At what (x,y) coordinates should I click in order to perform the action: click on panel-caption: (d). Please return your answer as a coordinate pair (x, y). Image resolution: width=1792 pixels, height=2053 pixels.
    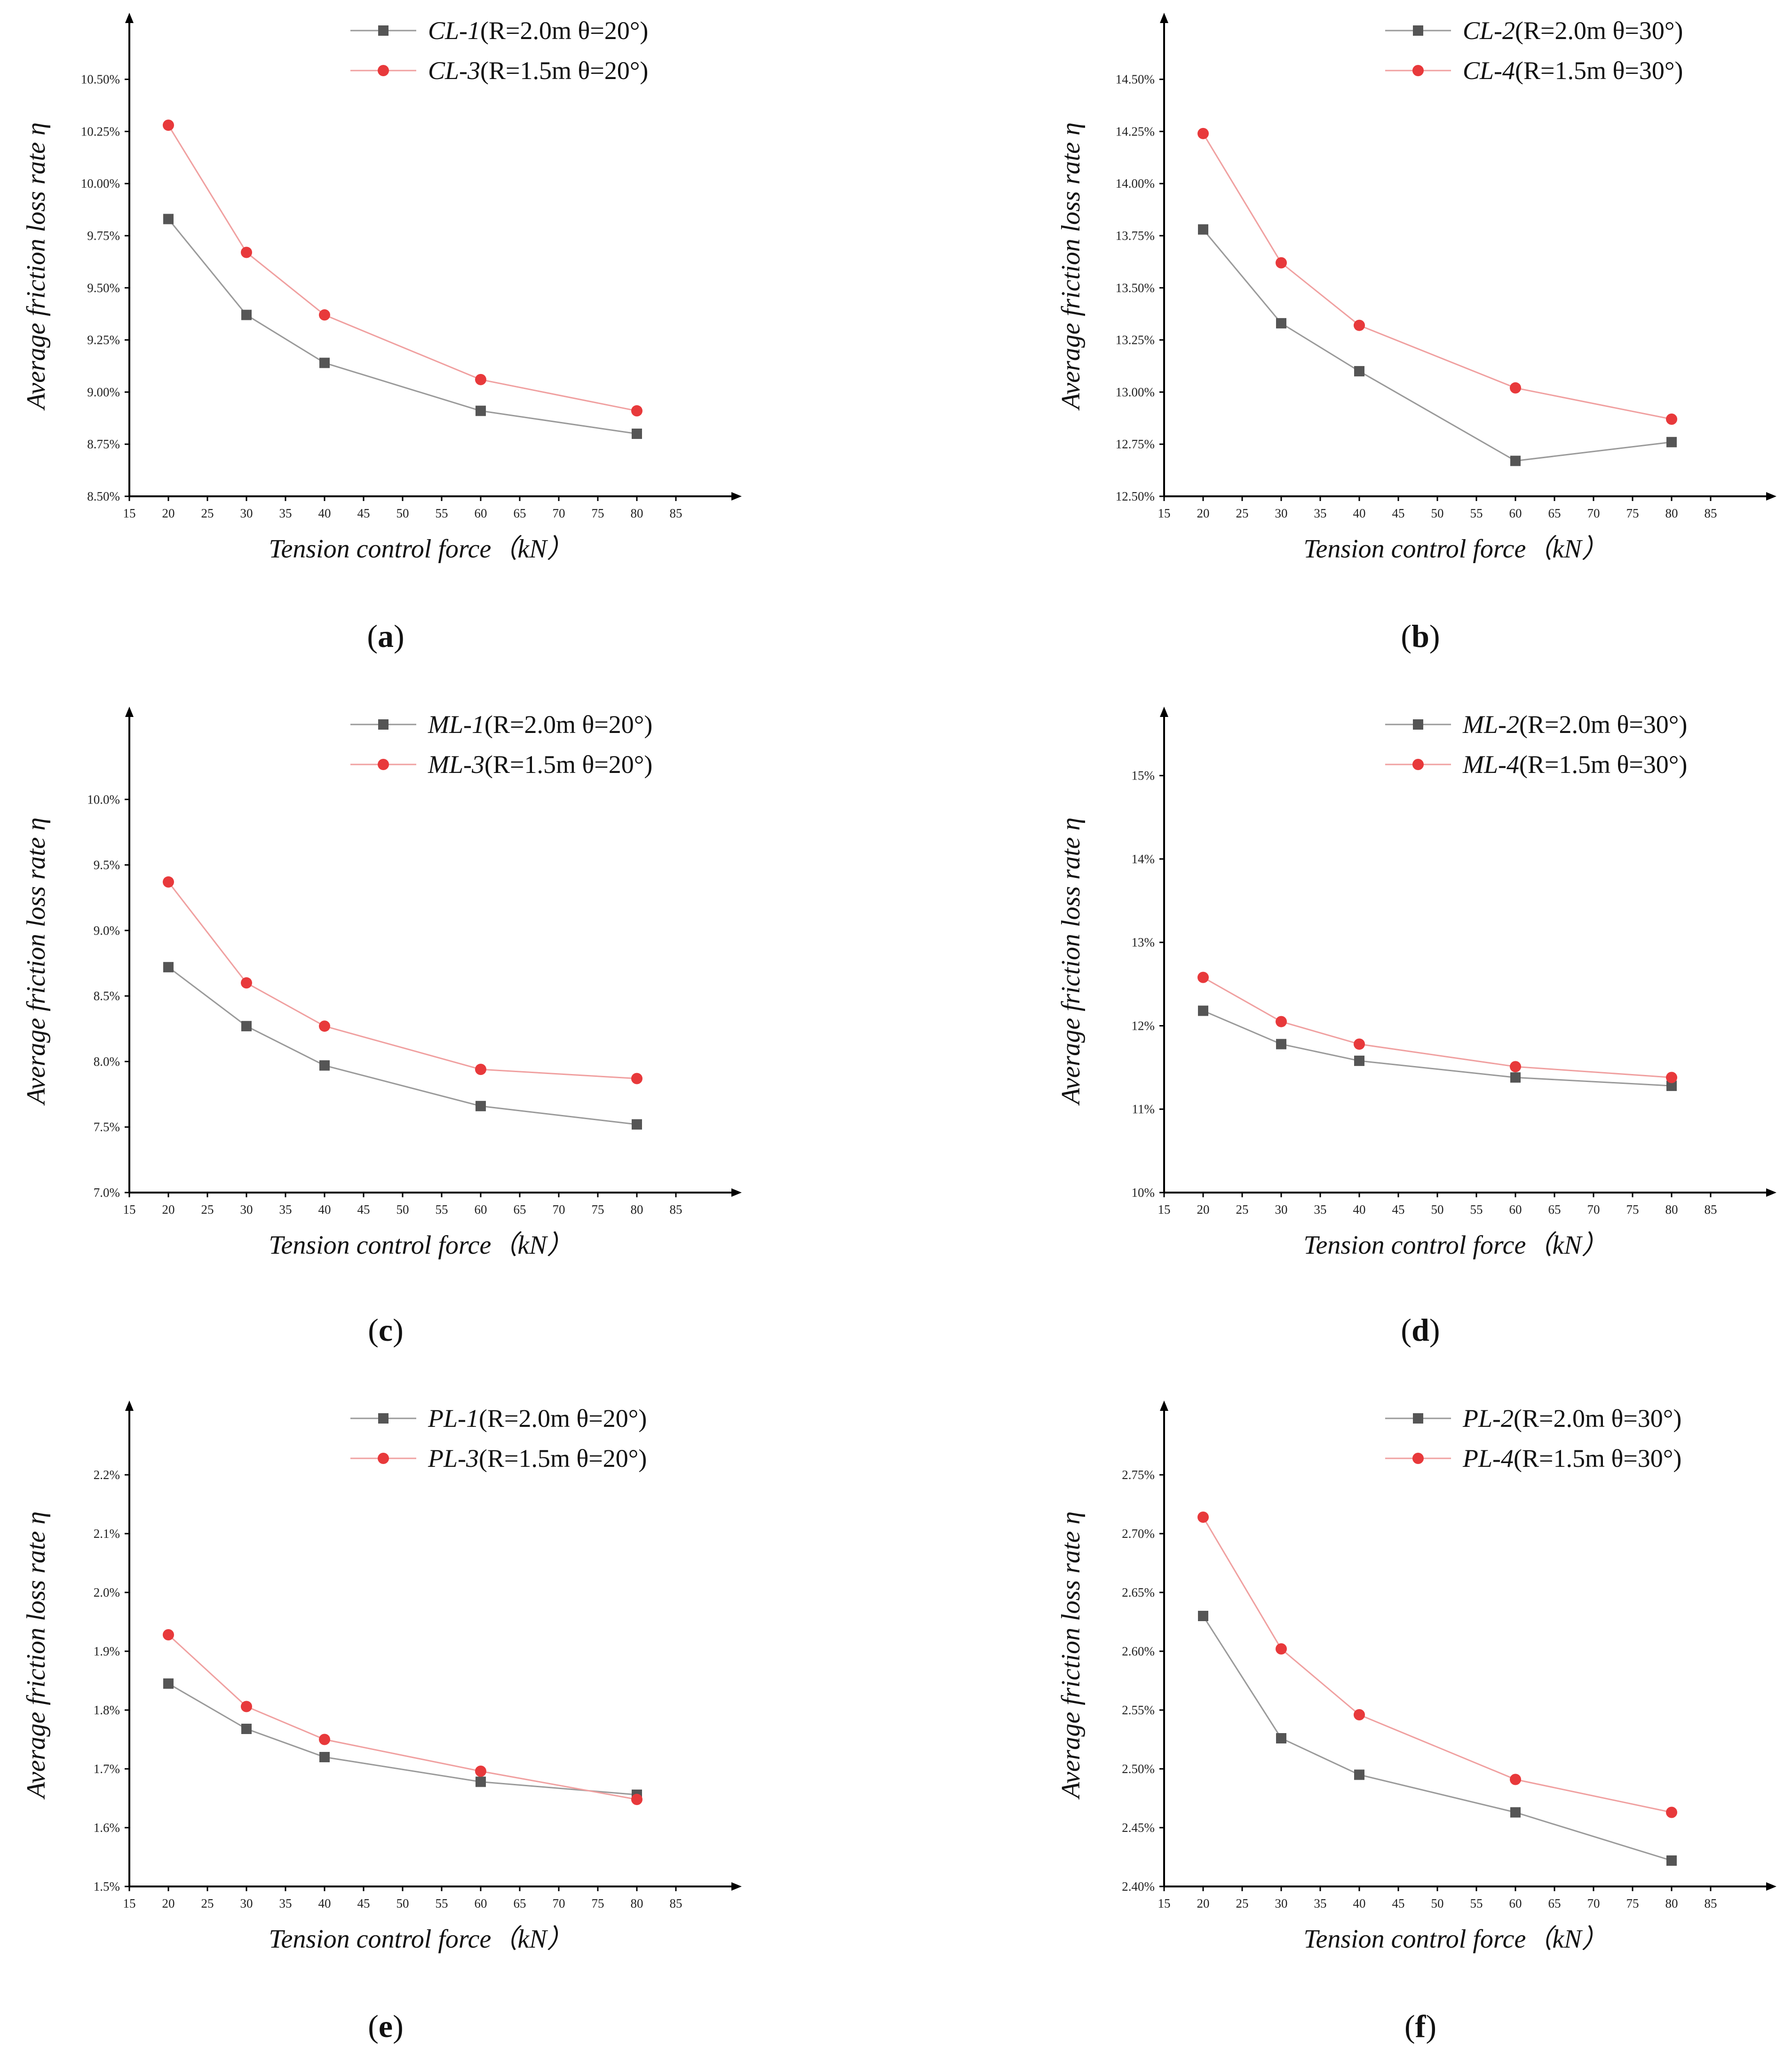
    Looking at the image, I should click on (1420, 1330).